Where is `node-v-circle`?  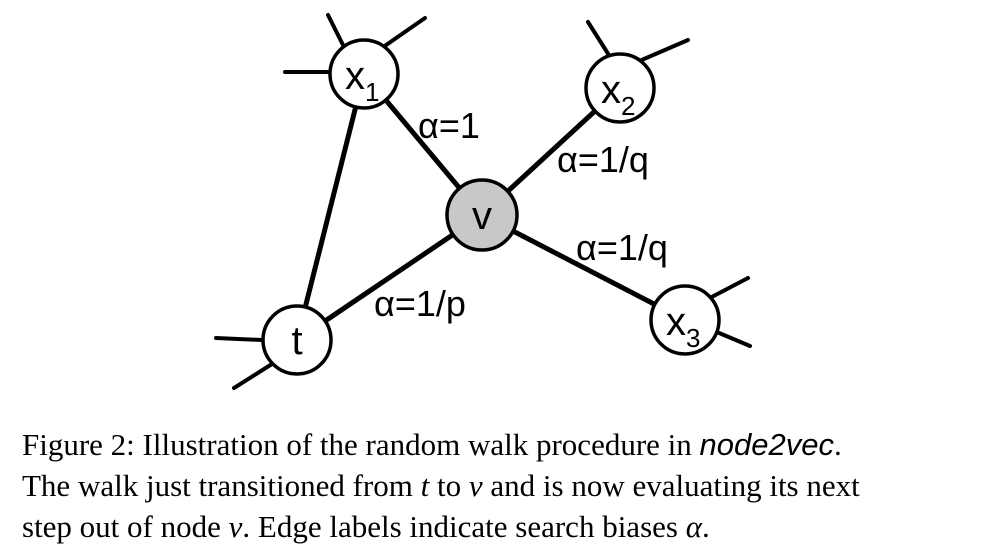 node-v-circle is located at coordinates (482, 215).